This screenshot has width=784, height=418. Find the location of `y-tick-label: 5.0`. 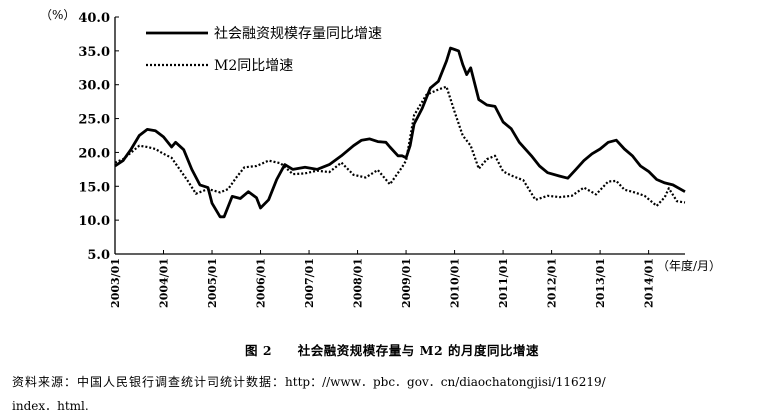

y-tick-label: 5.0 is located at coordinates (98, 255).